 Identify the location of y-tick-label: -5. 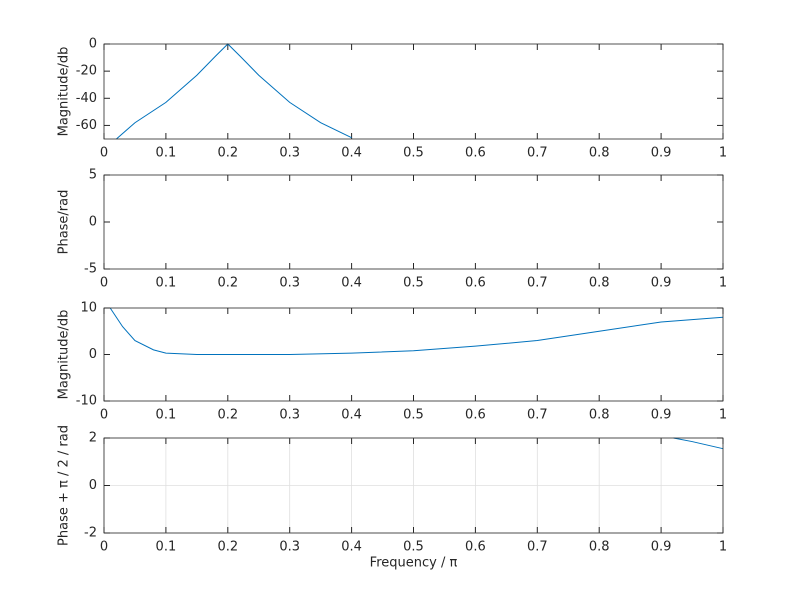
(90, 269).